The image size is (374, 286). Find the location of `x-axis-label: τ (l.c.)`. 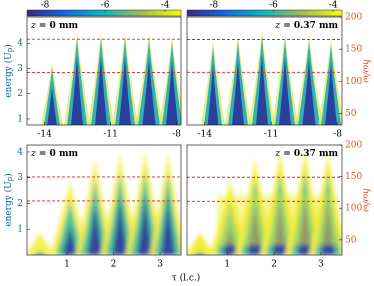

x-axis-label: τ (l.c.) is located at coordinates (186, 278).